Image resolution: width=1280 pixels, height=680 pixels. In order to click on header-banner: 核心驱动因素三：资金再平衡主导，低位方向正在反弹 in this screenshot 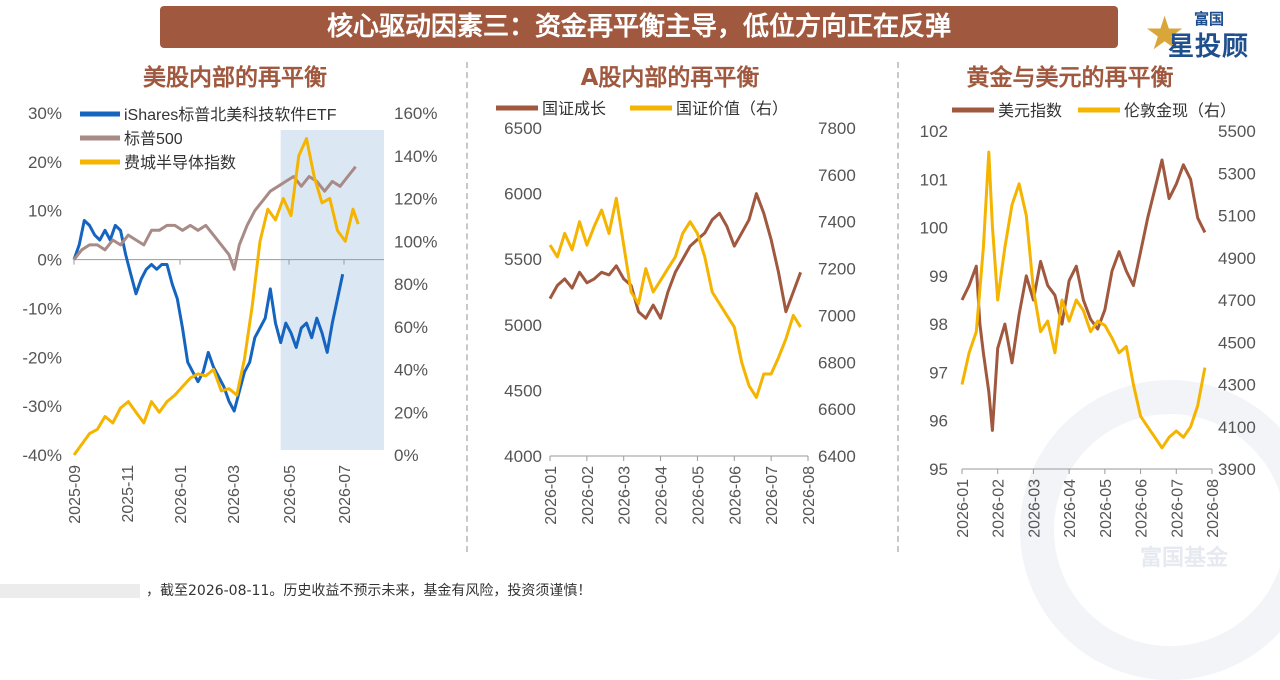, I will do `click(639, 27)`.